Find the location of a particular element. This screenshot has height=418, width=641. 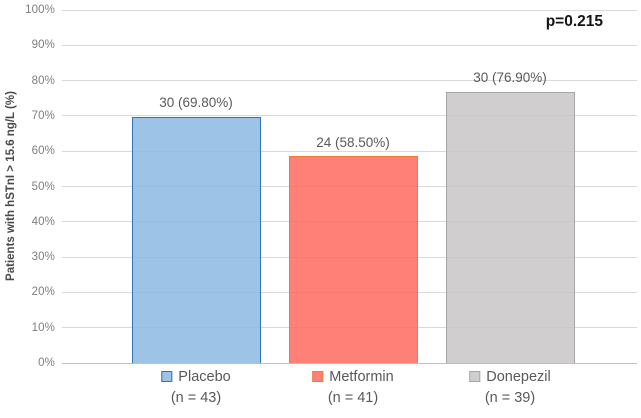

category-n-label: (n = 43) is located at coordinates (196, 398).